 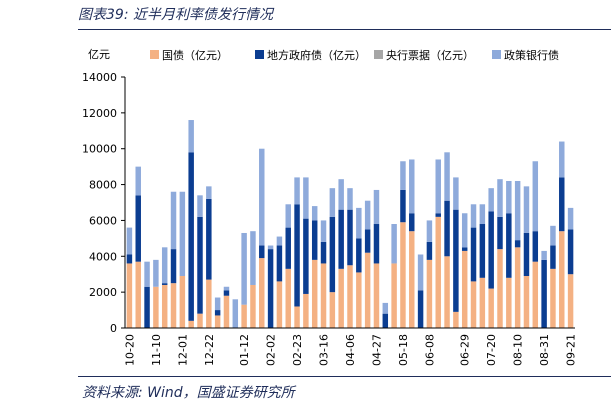 I want to click on legend-label-yangxing: 央行票据（亿元）, so click(x=430, y=55).